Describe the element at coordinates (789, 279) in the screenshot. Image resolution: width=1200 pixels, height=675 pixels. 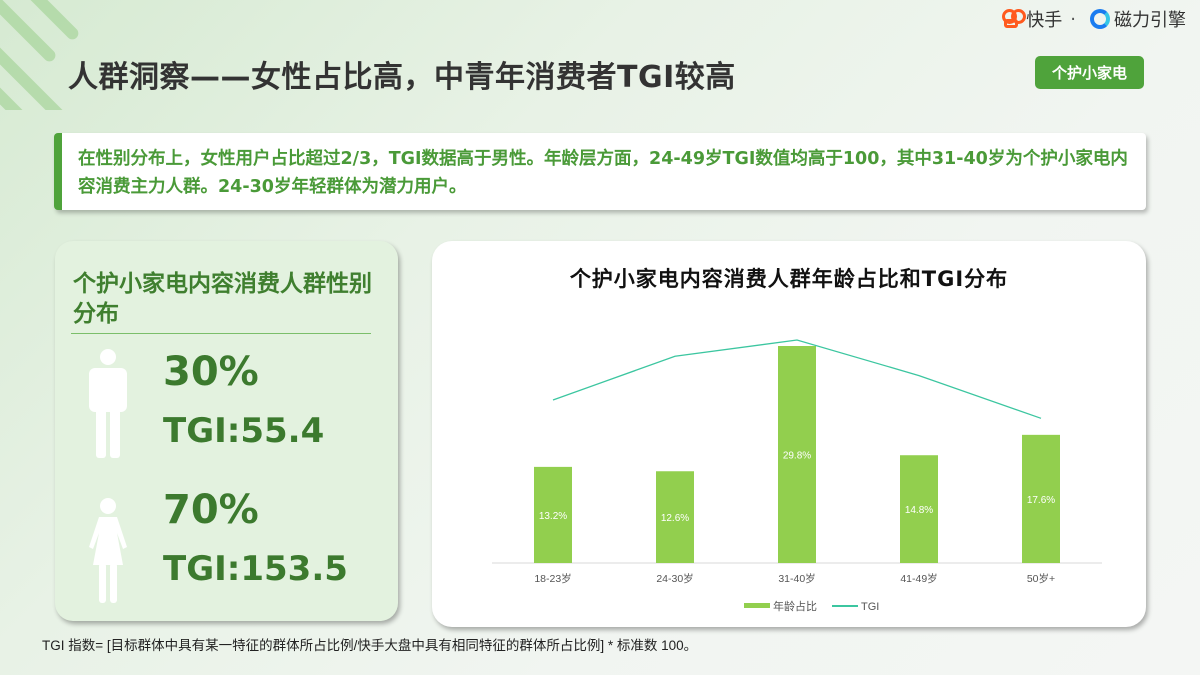
I see `chart-title: 个护小家电内容消费人群年龄占比和TGI分布` at that location.